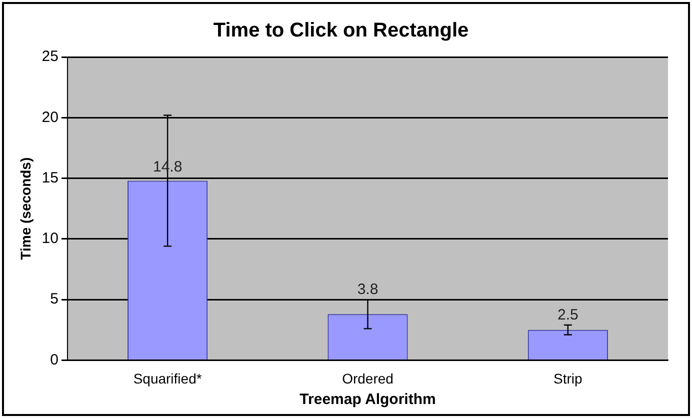  Describe the element at coordinates (54, 359) in the screenshot. I see `y-tick-label: 0` at that location.